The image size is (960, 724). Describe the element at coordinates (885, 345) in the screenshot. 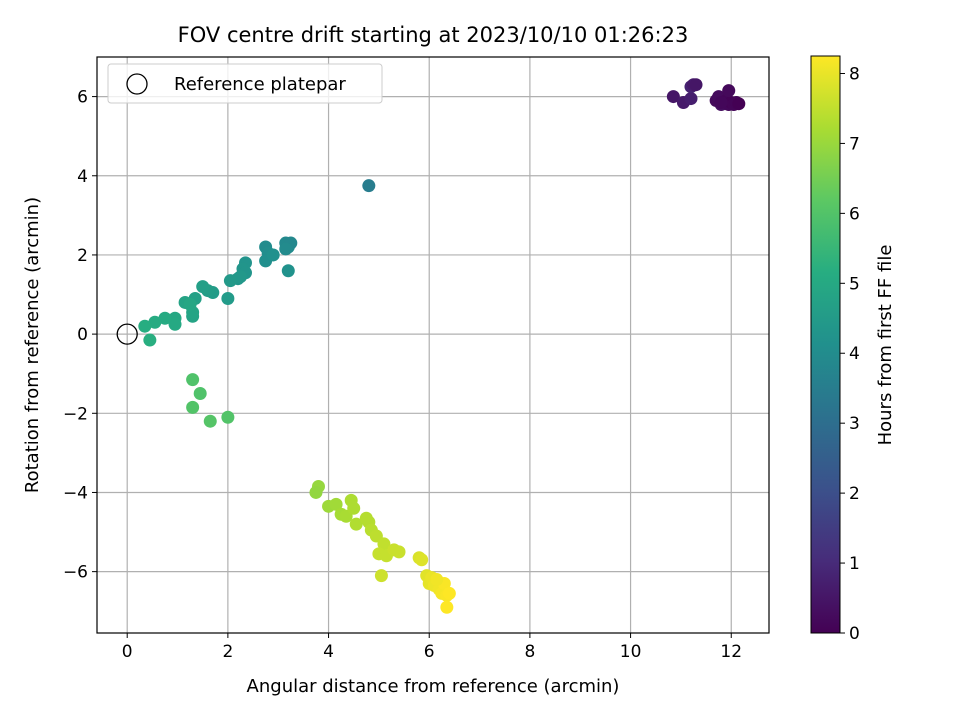

I see `colorbar-label: Hours from first FF file` at that location.